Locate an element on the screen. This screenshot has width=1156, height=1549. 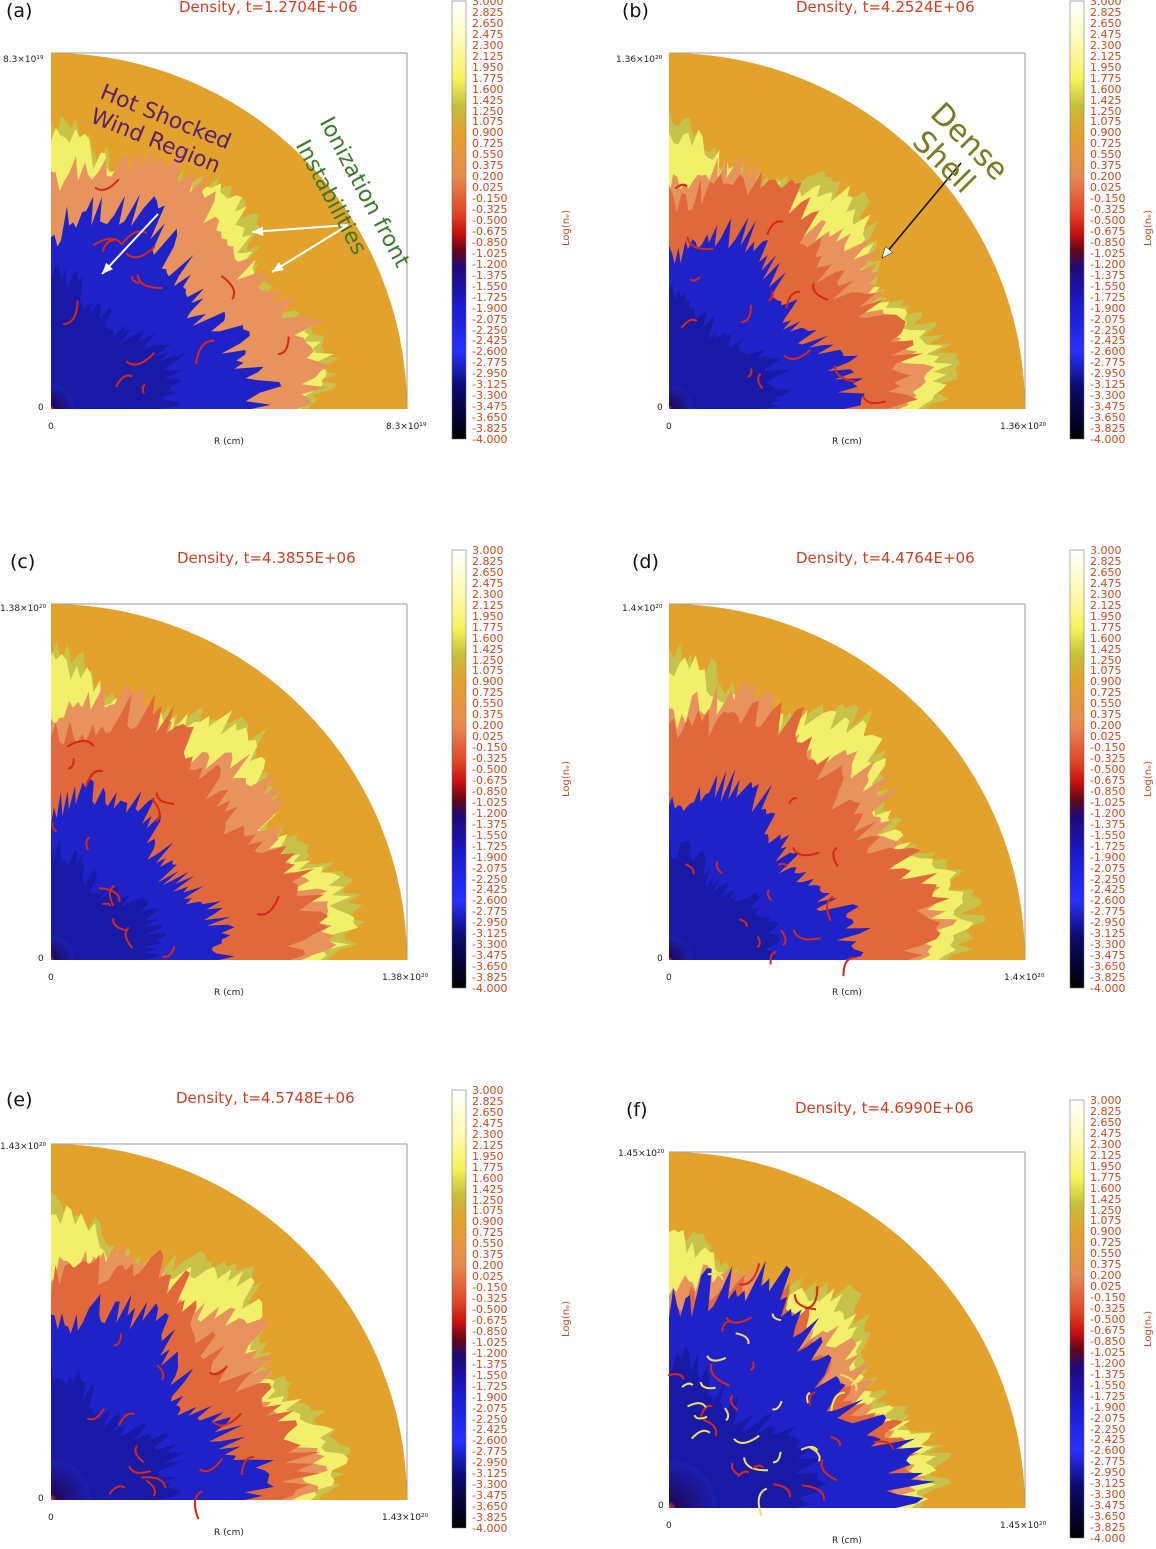
panel-label-a: (a) is located at coordinates (19, 11).